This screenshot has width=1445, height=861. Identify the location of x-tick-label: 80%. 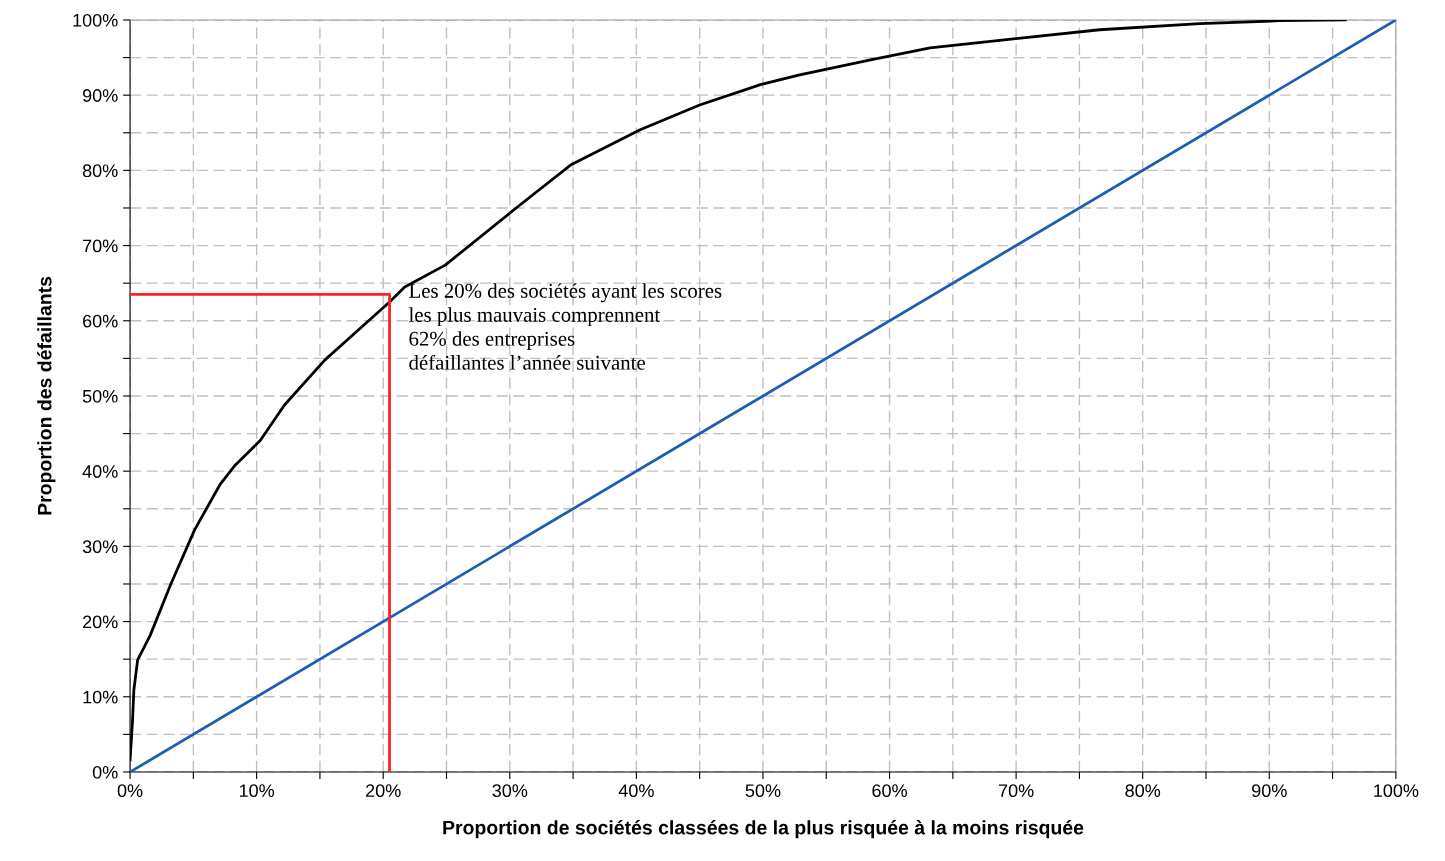
(1143, 791).